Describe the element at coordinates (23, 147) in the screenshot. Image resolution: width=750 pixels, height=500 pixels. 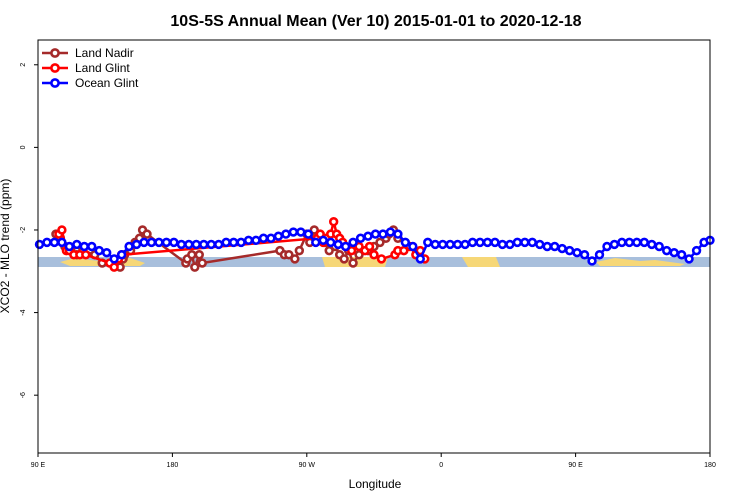
I see `y-tick-label: 0` at that location.